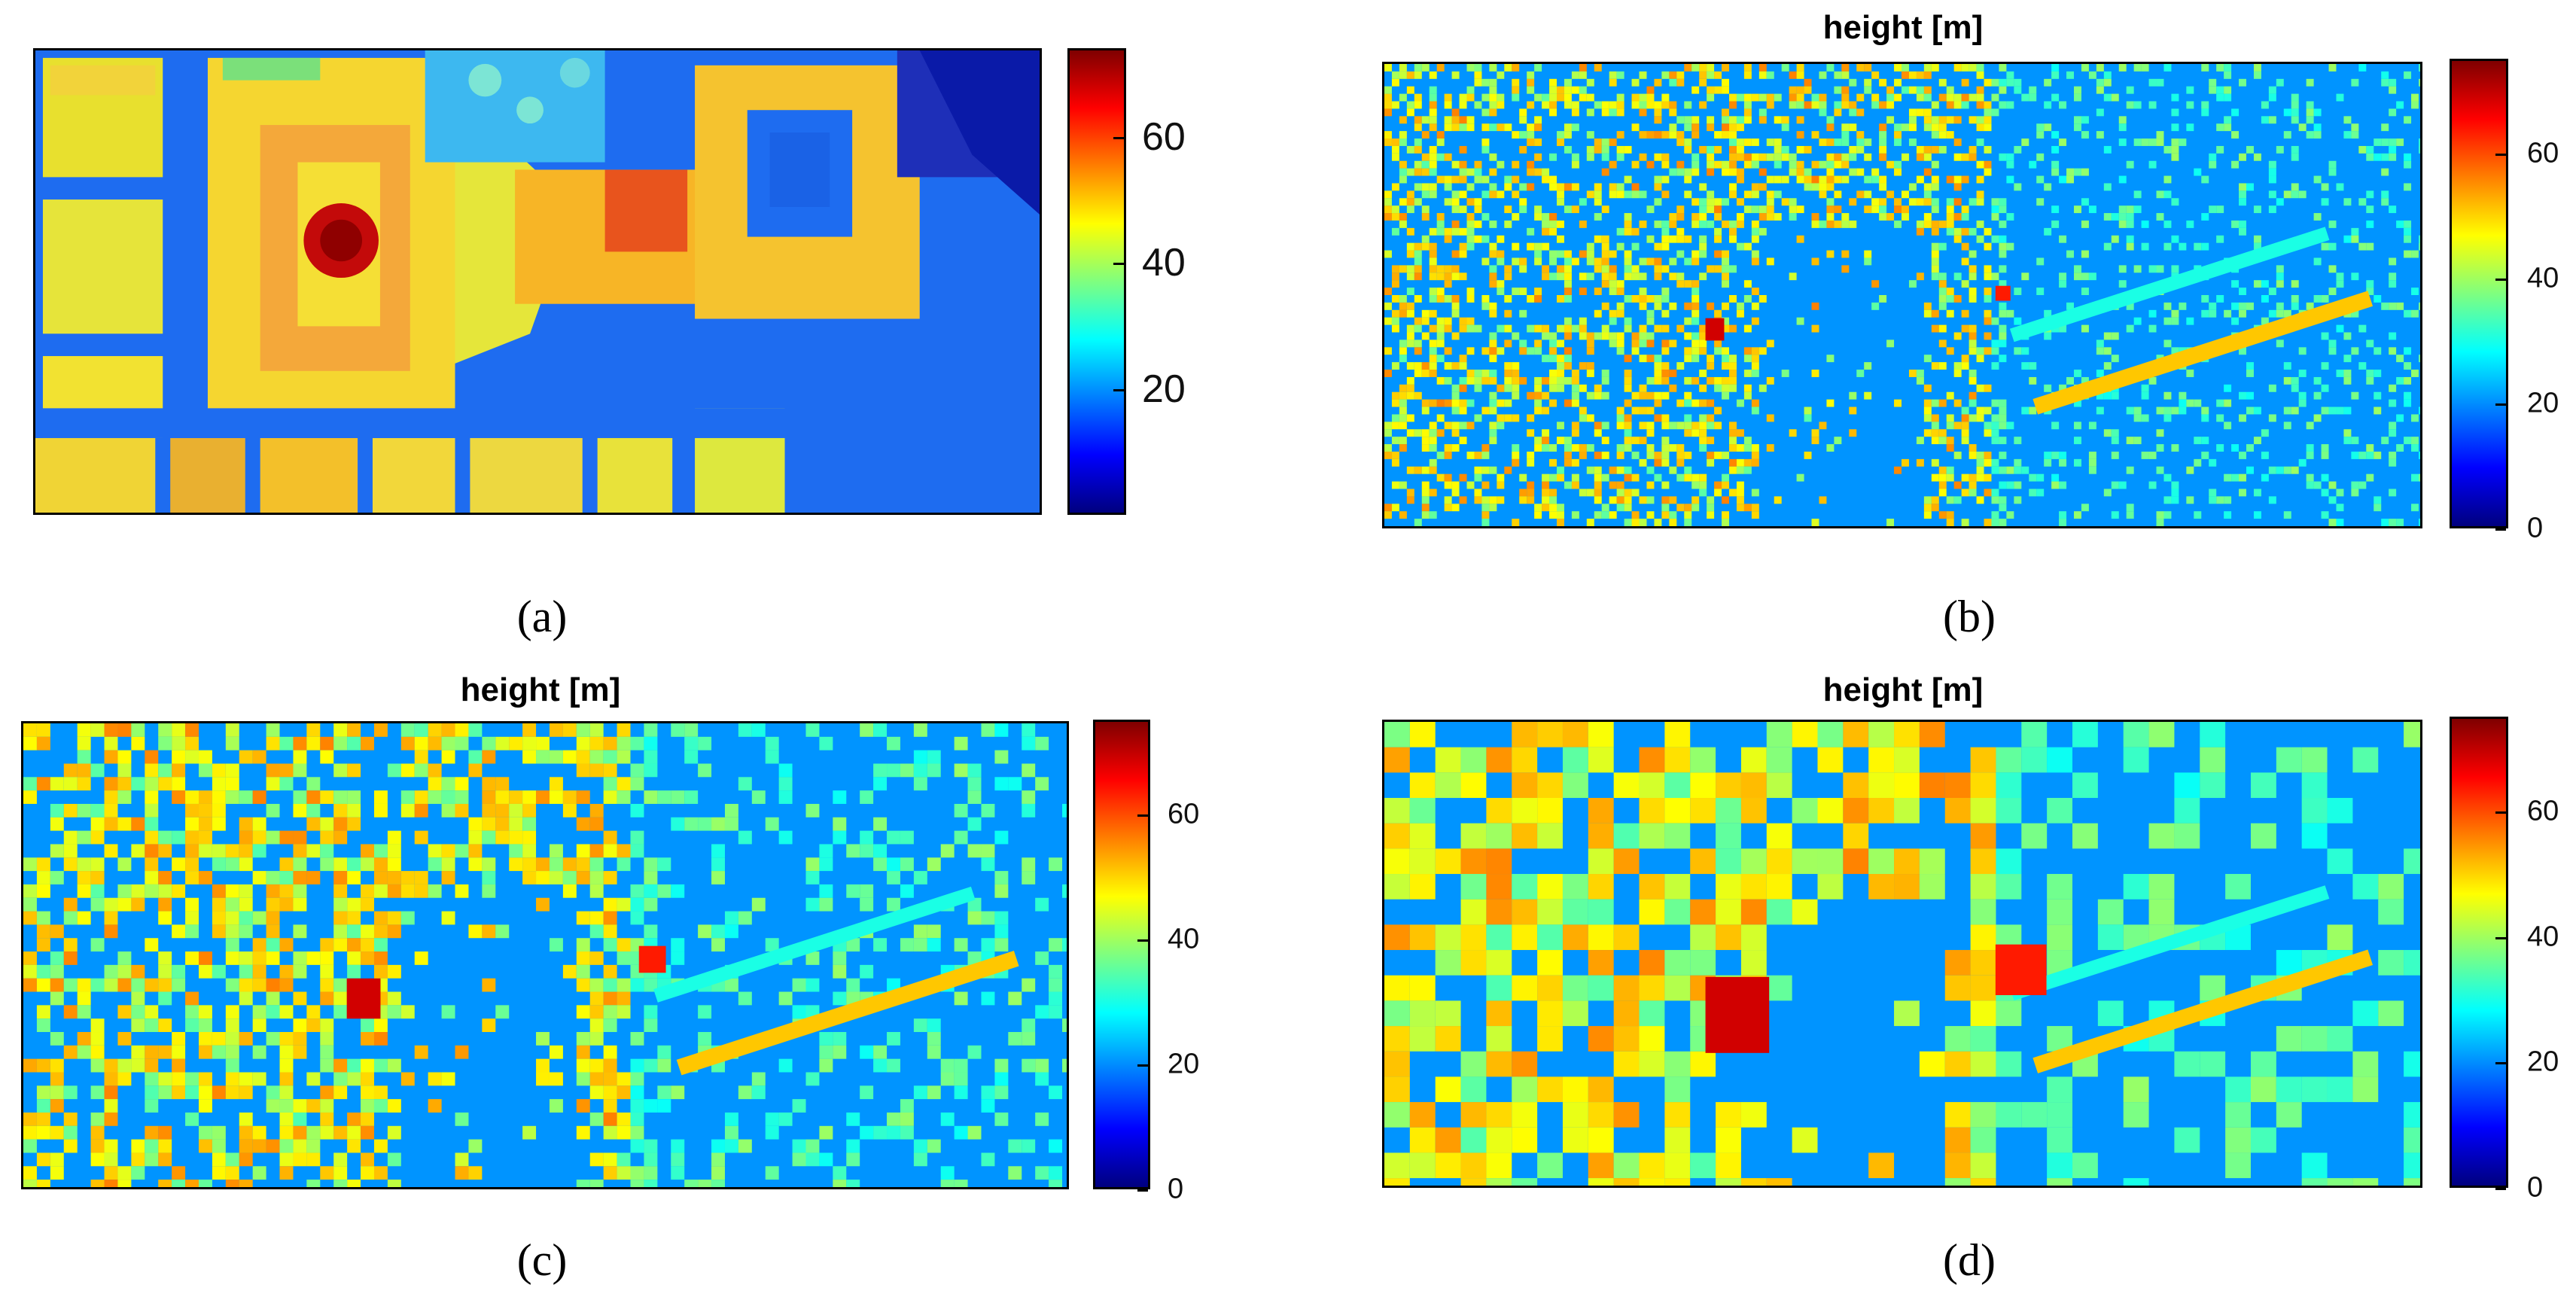 This screenshot has width=2576, height=1303. Describe the element at coordinates (1126, 281) in the screenshot. I see `colorbar-a: 20 40 60` at that location.